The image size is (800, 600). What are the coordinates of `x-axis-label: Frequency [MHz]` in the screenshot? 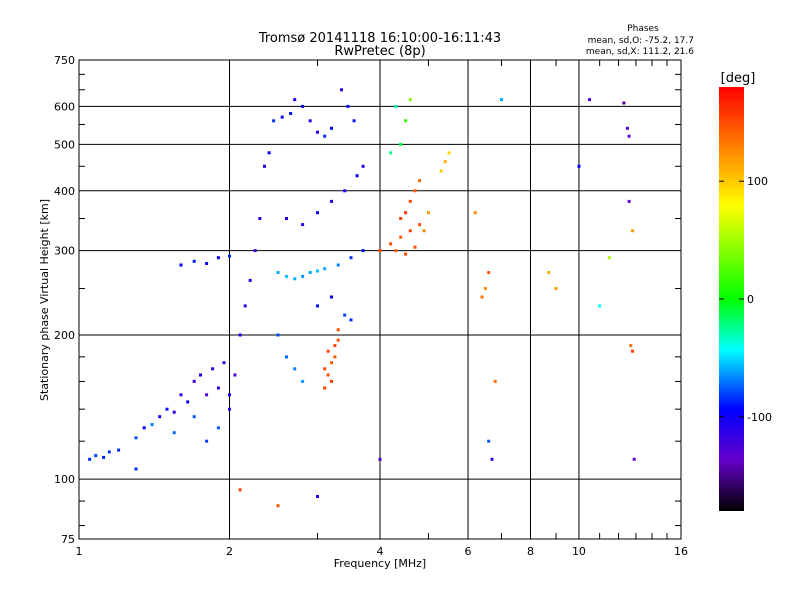 It's located at (380, 563).